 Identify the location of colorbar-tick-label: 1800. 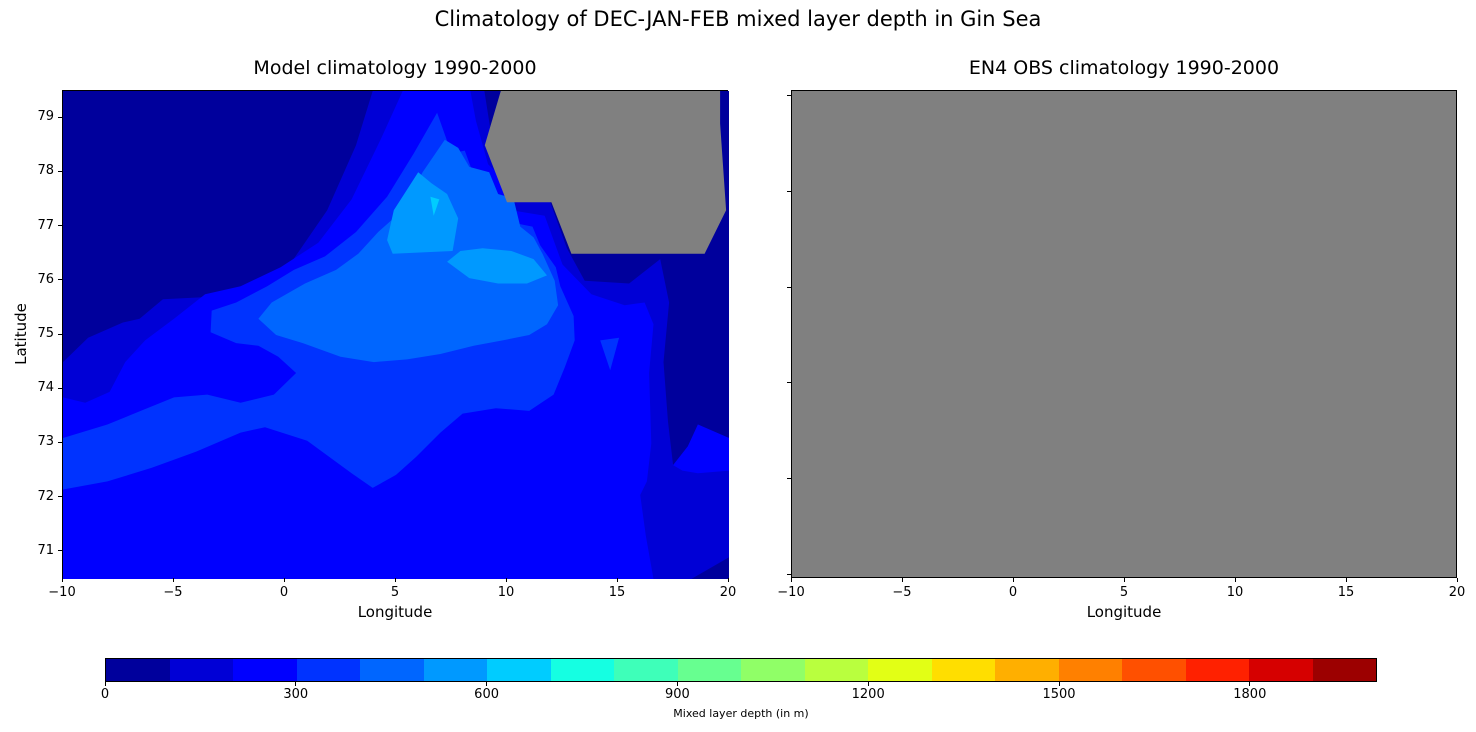
(1250, 694).